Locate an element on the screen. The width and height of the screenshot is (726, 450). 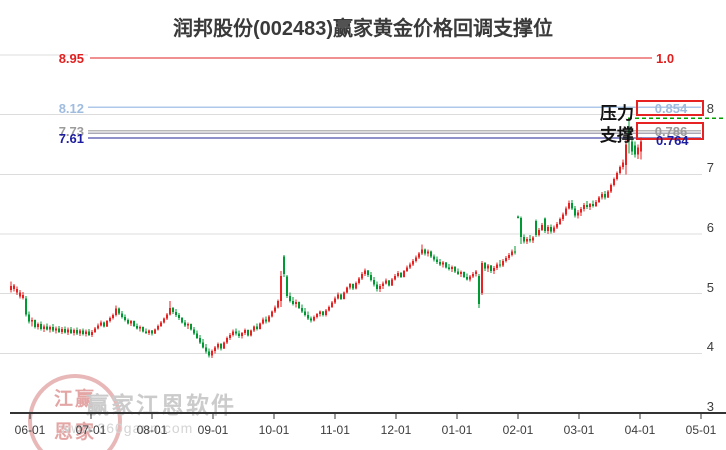
x-axis-label-12-01: 12-01 is located at coordinates (396, 430).